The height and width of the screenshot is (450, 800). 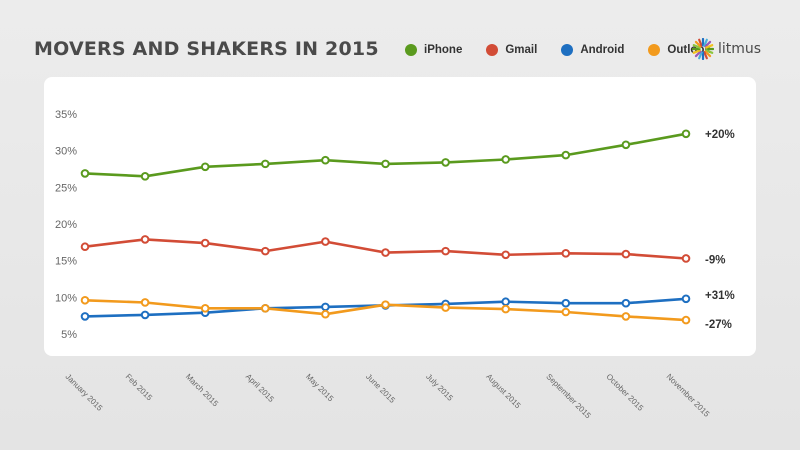 I want to click on y-tick-label: 10%, so click(x=66, y=298).